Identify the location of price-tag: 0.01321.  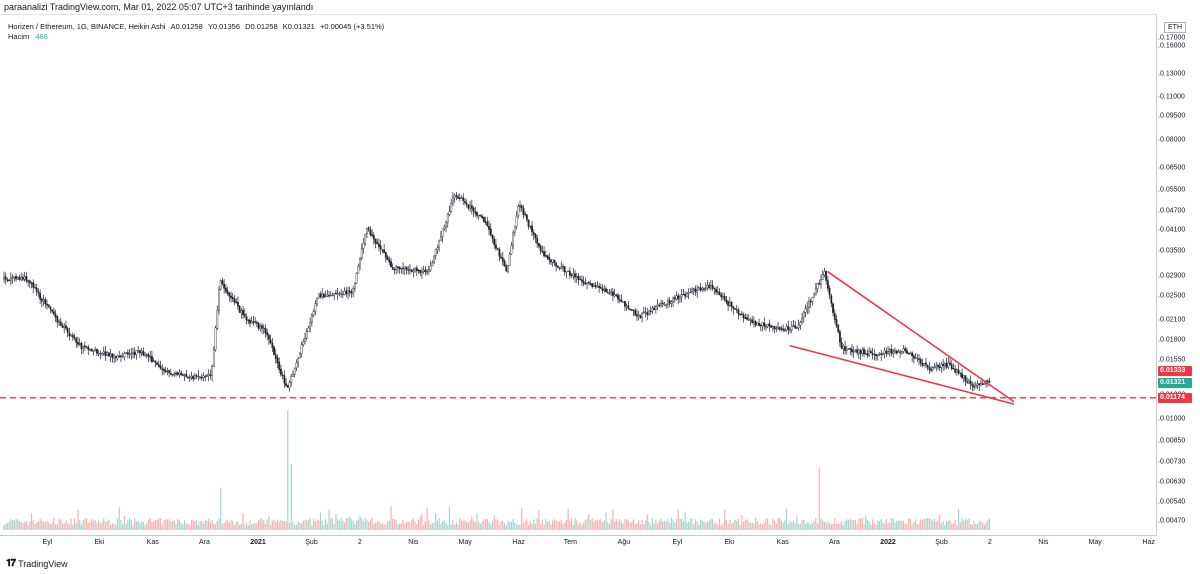
(1175, 383).